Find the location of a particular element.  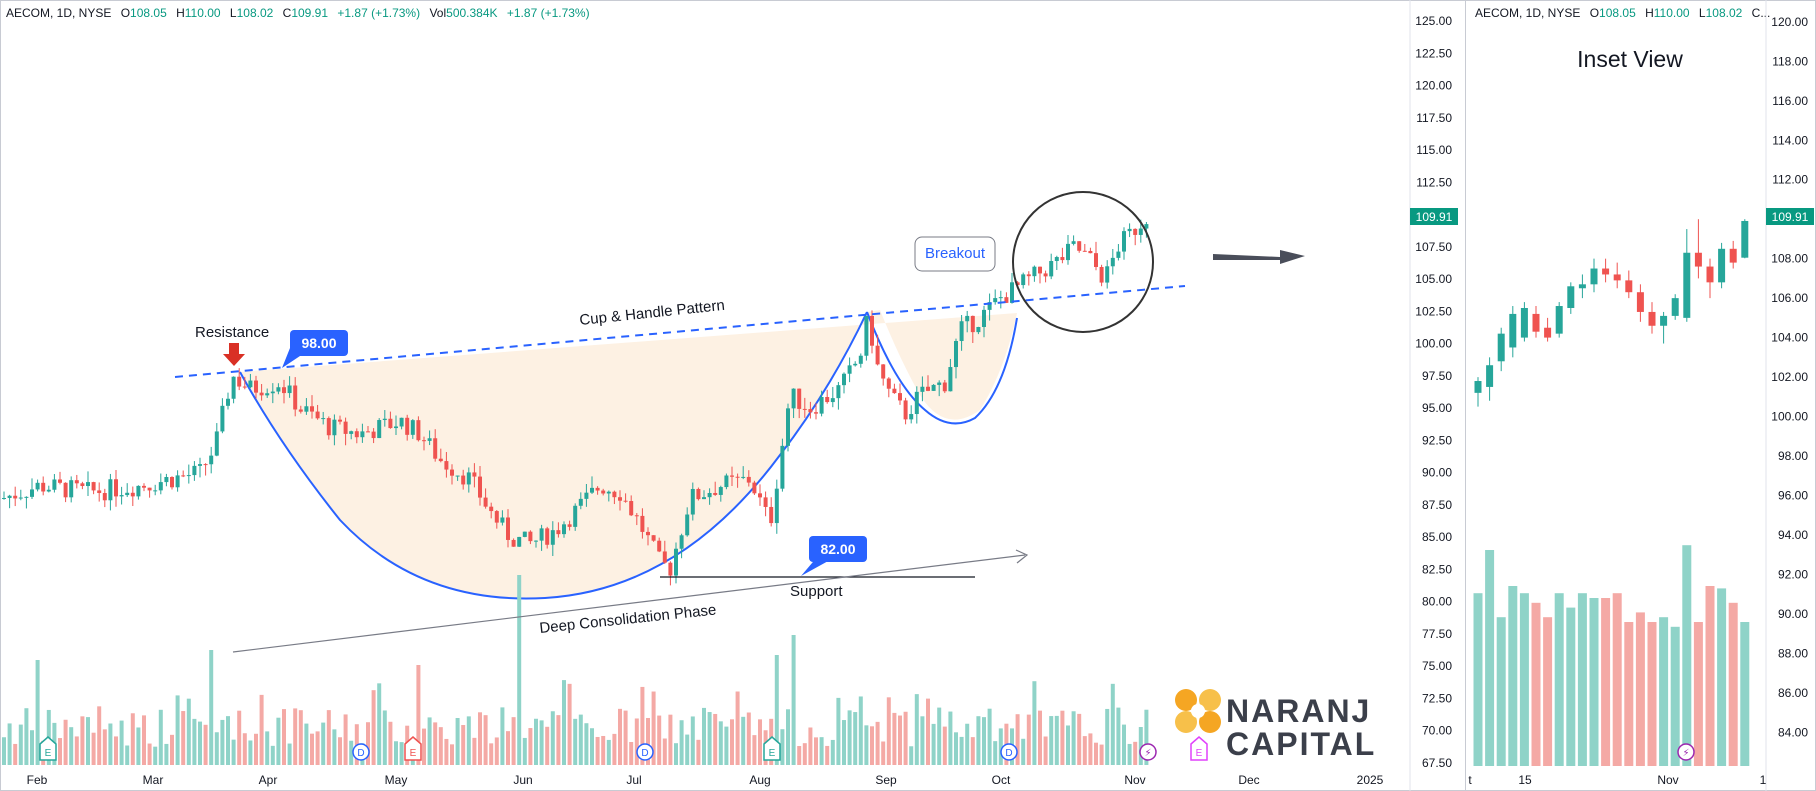

price-tick-label: 95.00 is located at coordinates (1437, 408).